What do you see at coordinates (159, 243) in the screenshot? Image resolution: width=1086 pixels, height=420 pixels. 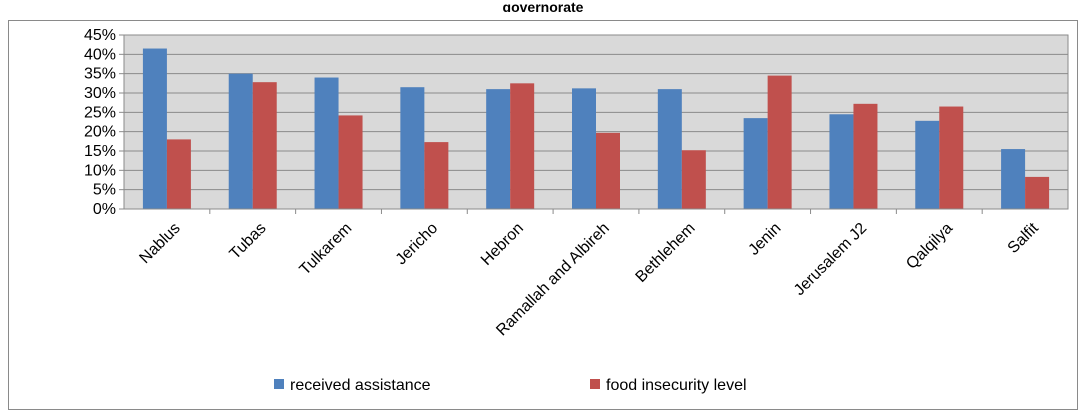 I see `x-category-label: Nablus` at bounding box center [159, 243].